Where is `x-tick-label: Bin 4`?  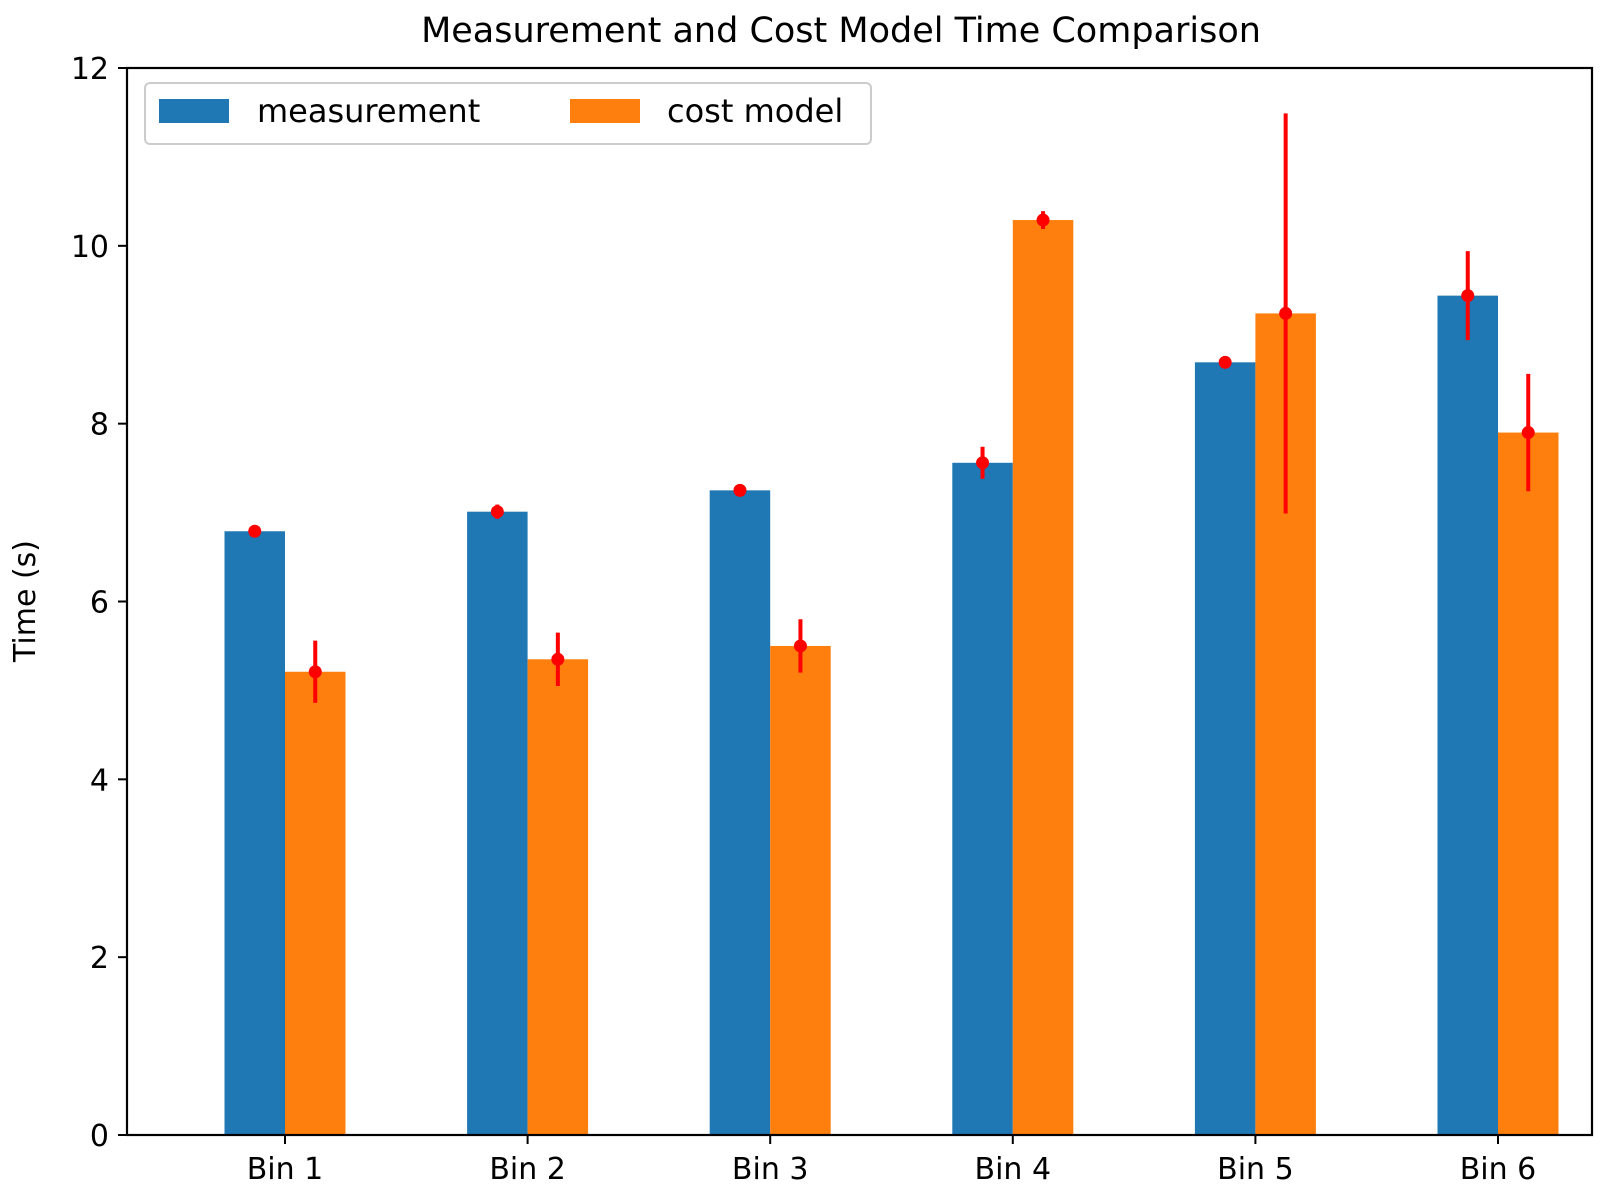
x-tick-label: Bin 4 is located at coordinates (1013, 1169).